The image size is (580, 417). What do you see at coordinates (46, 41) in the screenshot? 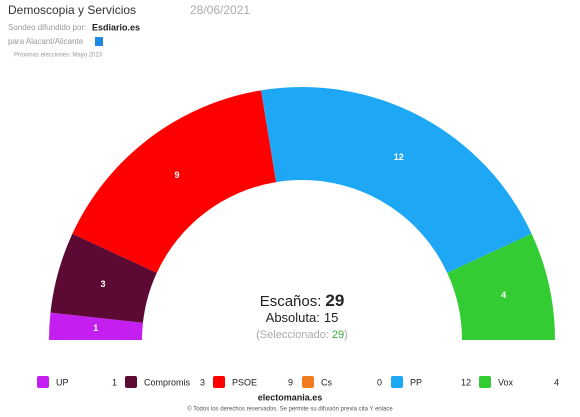
I see `region: para Alacant/Alicante` at bounding box center [46, 41].